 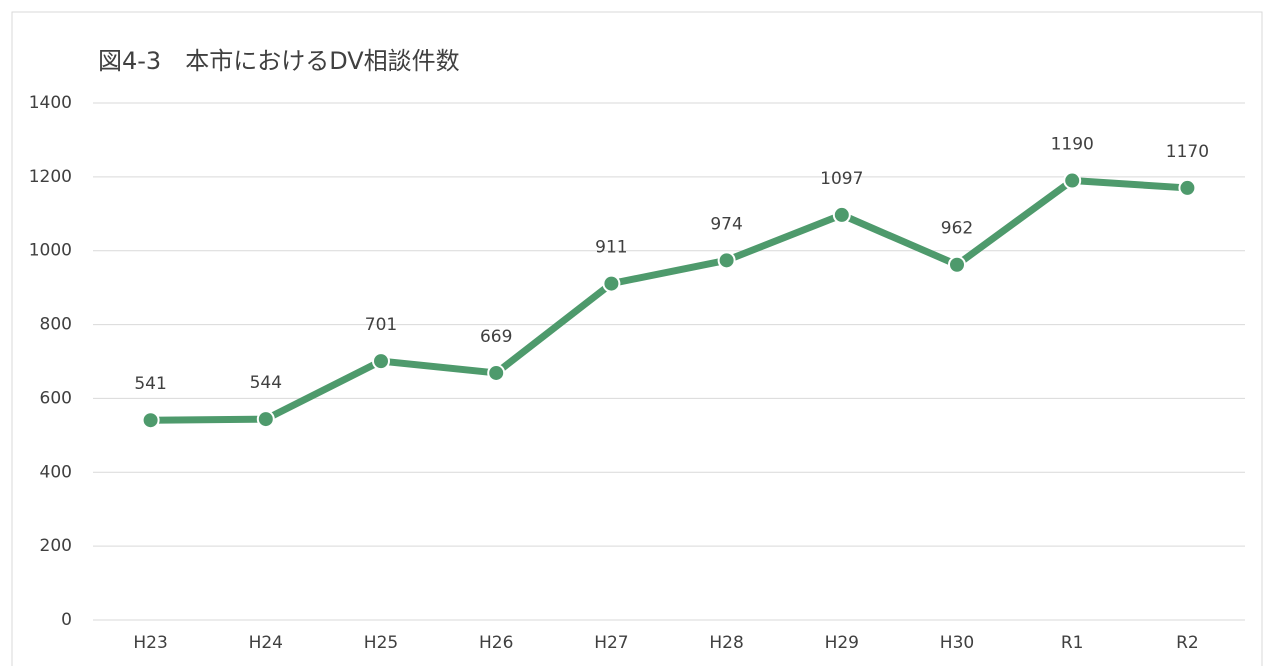 I want to click on y-tick-label: 0, so click(x=66, y=620).